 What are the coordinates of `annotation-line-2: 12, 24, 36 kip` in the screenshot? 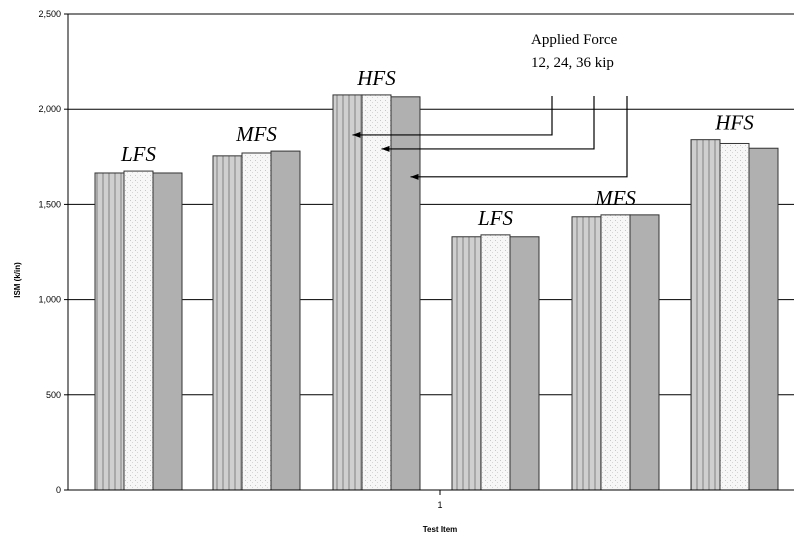 It's located at (572, 63).